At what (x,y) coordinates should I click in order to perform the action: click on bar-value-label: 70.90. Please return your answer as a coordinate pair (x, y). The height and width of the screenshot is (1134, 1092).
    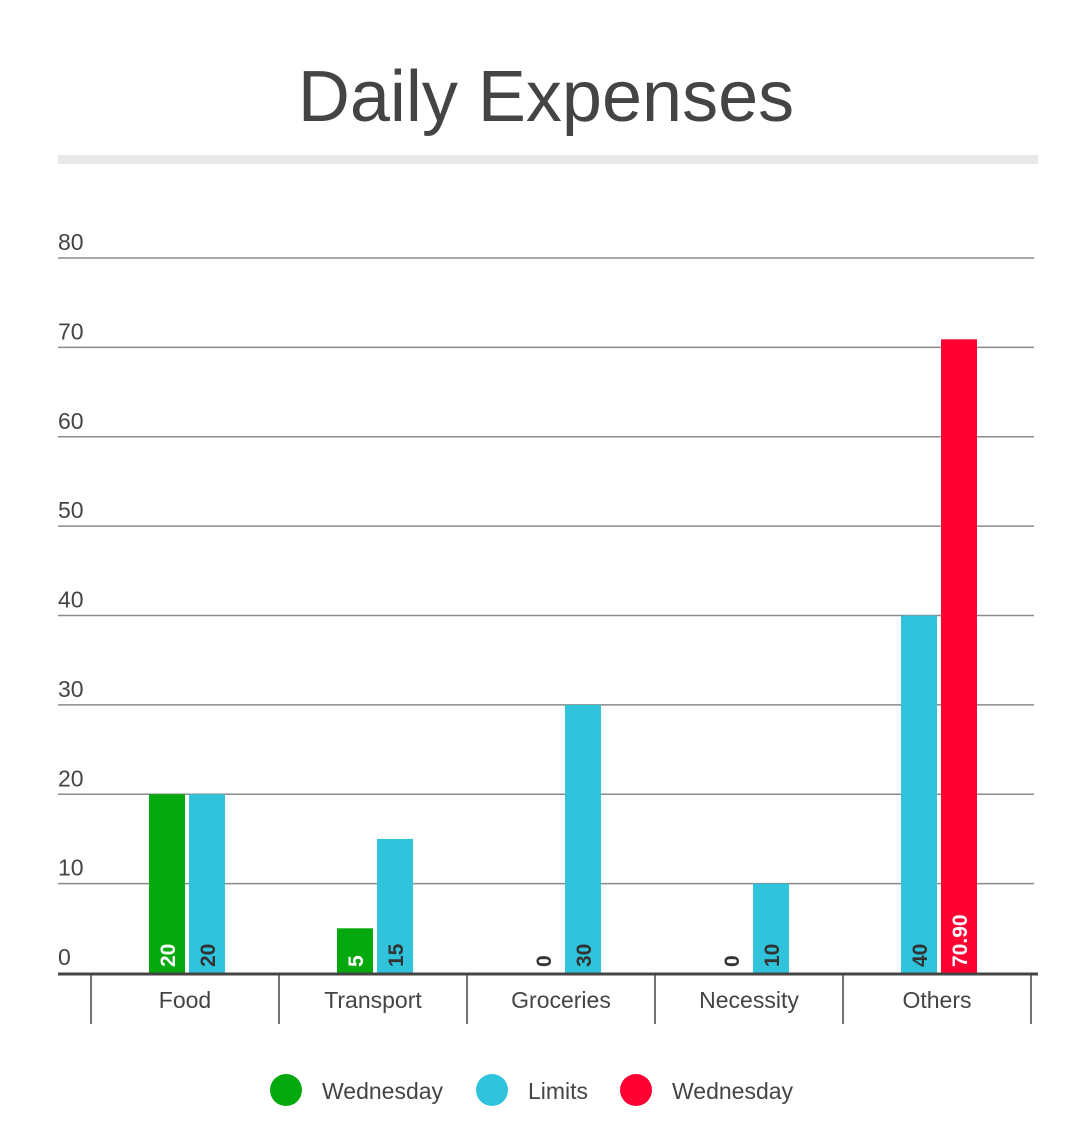
    Looking at the image, I should click on (960, 940).